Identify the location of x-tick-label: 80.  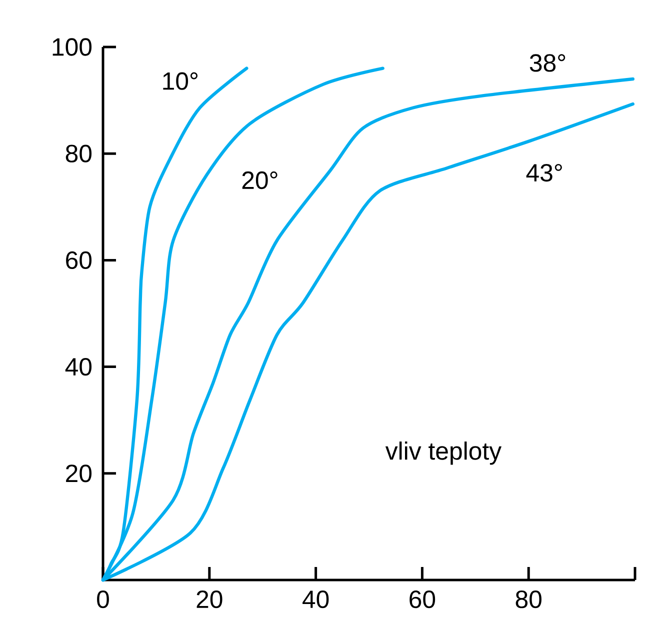
(529, 599).